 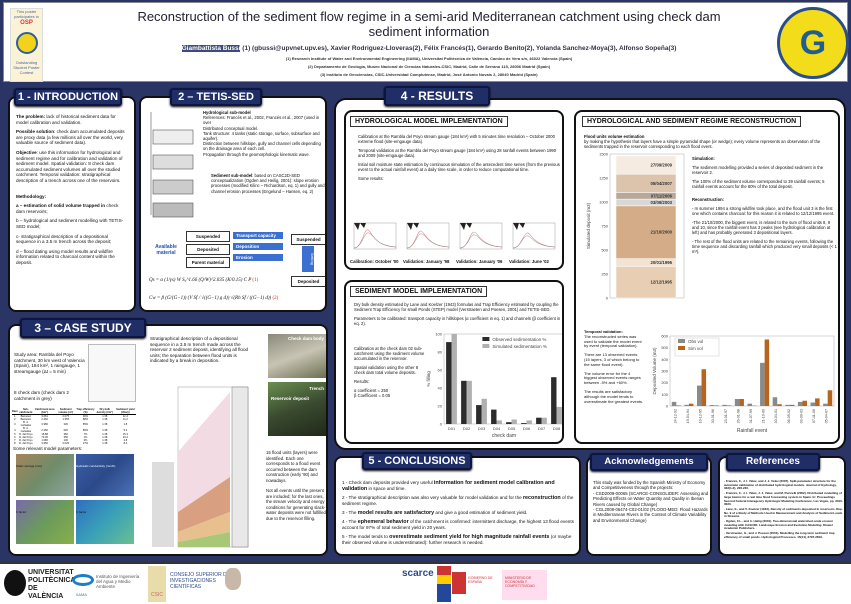 I want to click on table-cell: 6, so click(x=15, y=437).